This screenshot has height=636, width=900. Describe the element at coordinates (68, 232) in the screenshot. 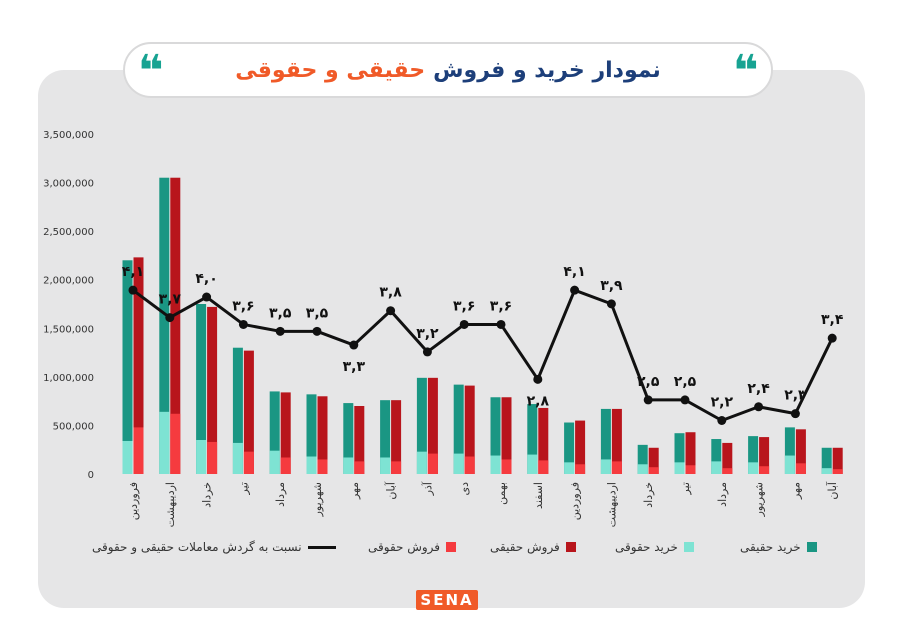

I see `y-tick-label: 2,500,000` at that location.